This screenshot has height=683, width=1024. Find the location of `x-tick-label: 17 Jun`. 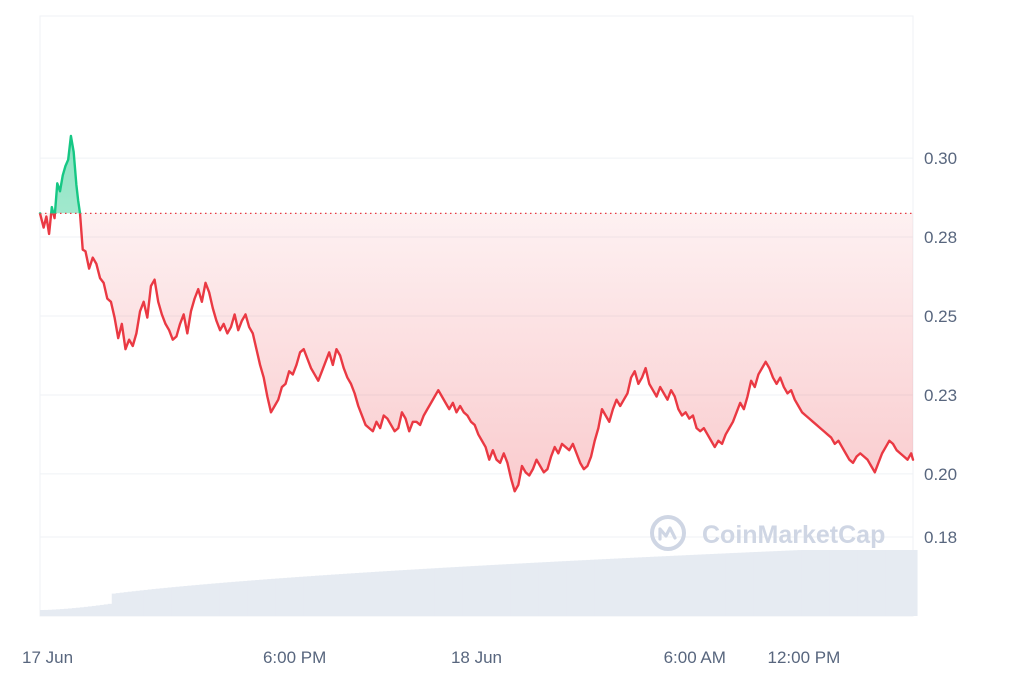

x-tick-label: 17 Jun is located at coordinates (47, 657).